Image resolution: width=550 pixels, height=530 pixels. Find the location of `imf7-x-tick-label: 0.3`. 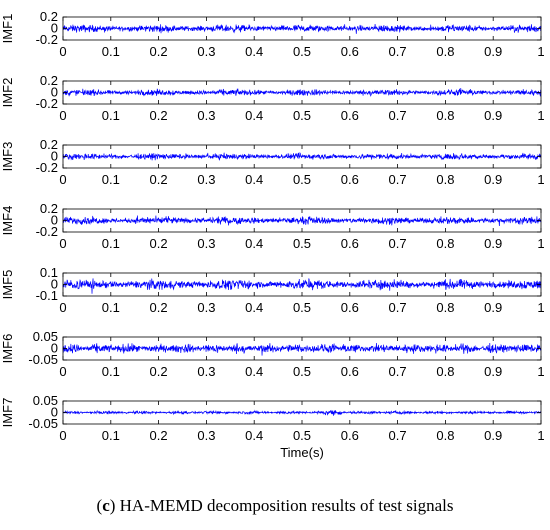

imf7-x-tick-label: 0.3 is located at coordinates (206, 435).